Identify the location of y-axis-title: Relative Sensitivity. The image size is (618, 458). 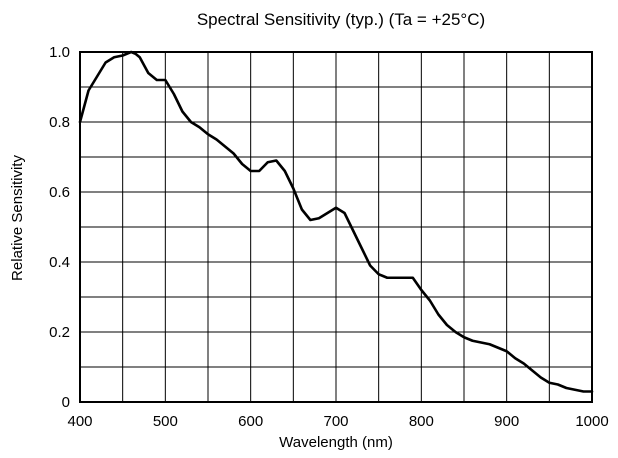
(17, 218).